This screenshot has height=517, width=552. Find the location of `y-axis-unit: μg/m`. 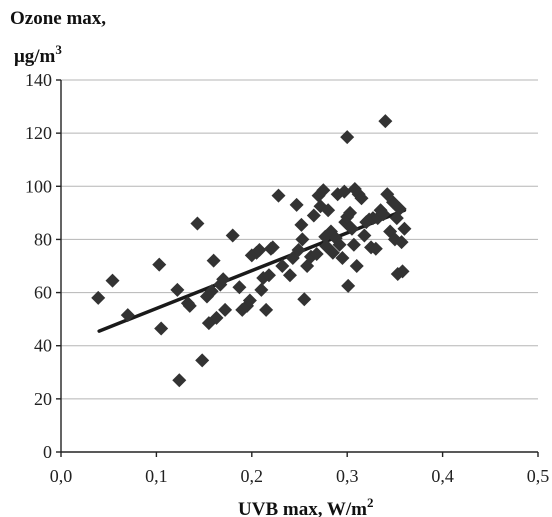

y-axis-unit: μg/m is located at coordinates (35, 56).